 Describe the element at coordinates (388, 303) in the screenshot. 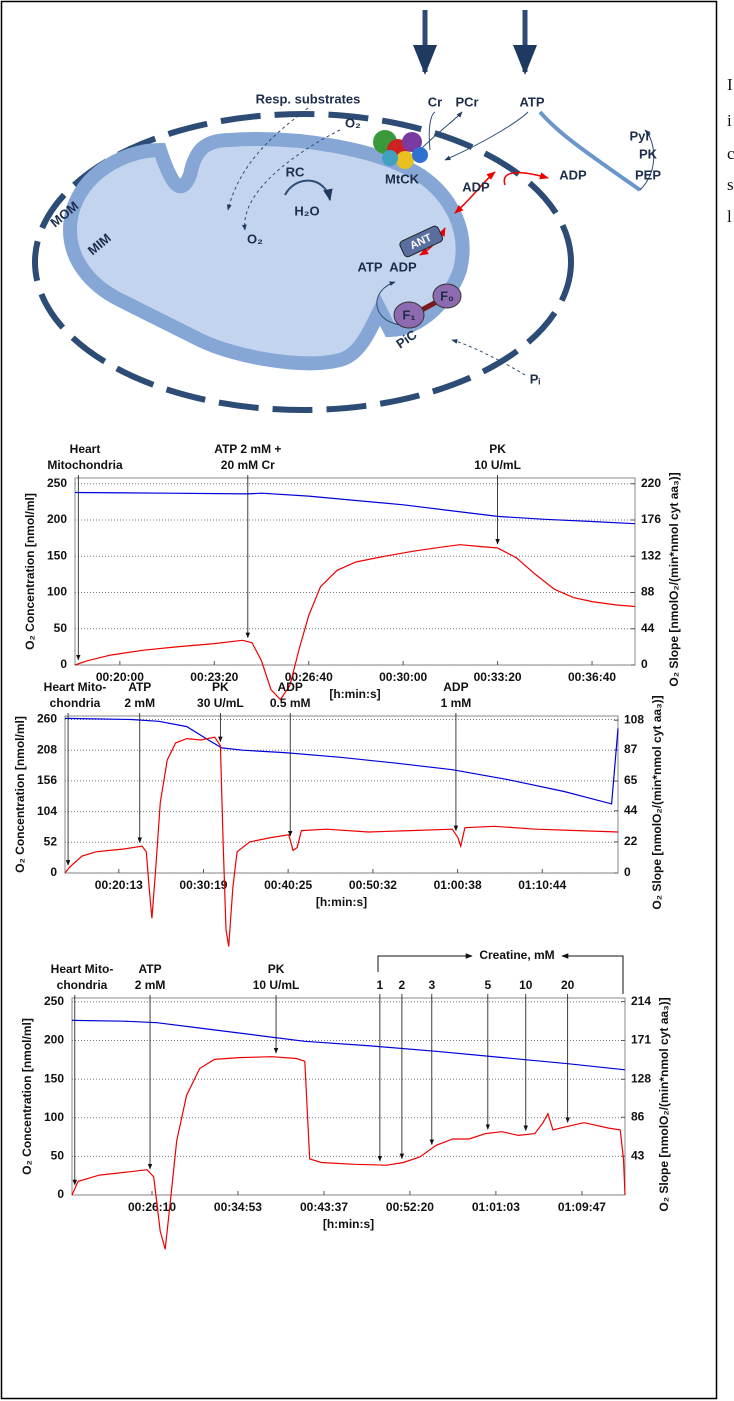

I see `atp-synthase-arrow` at that location.